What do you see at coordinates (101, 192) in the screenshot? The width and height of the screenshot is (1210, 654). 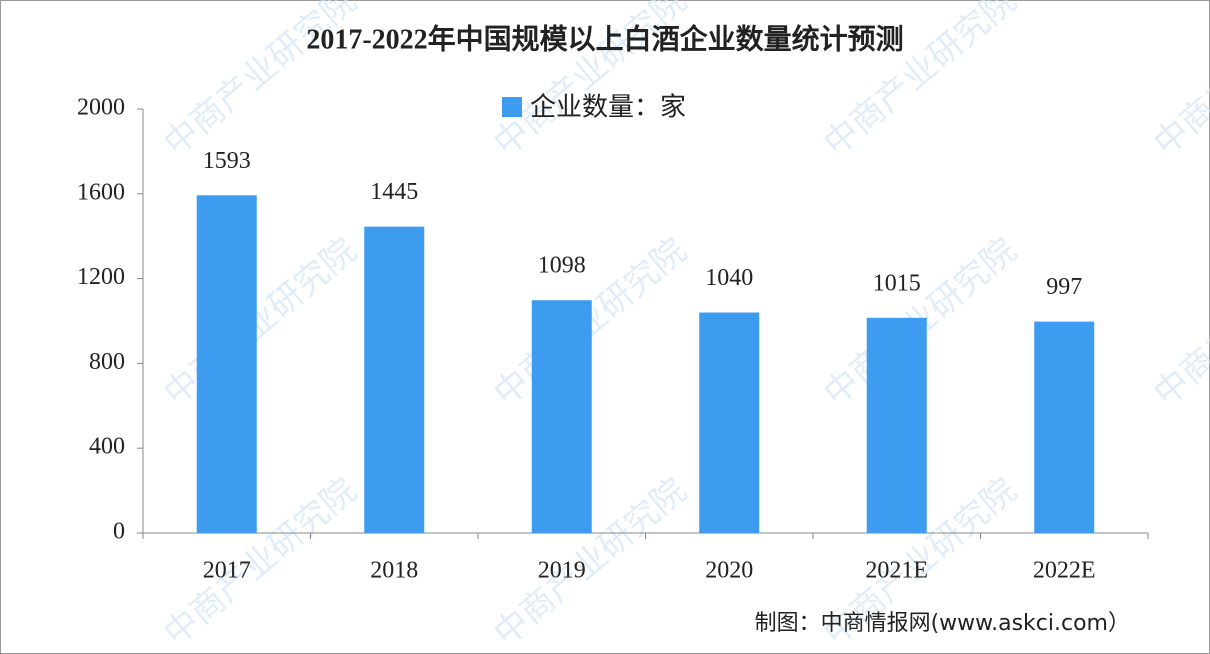 I see `y-tick-label: 1600` at bounding box center [101, 192].